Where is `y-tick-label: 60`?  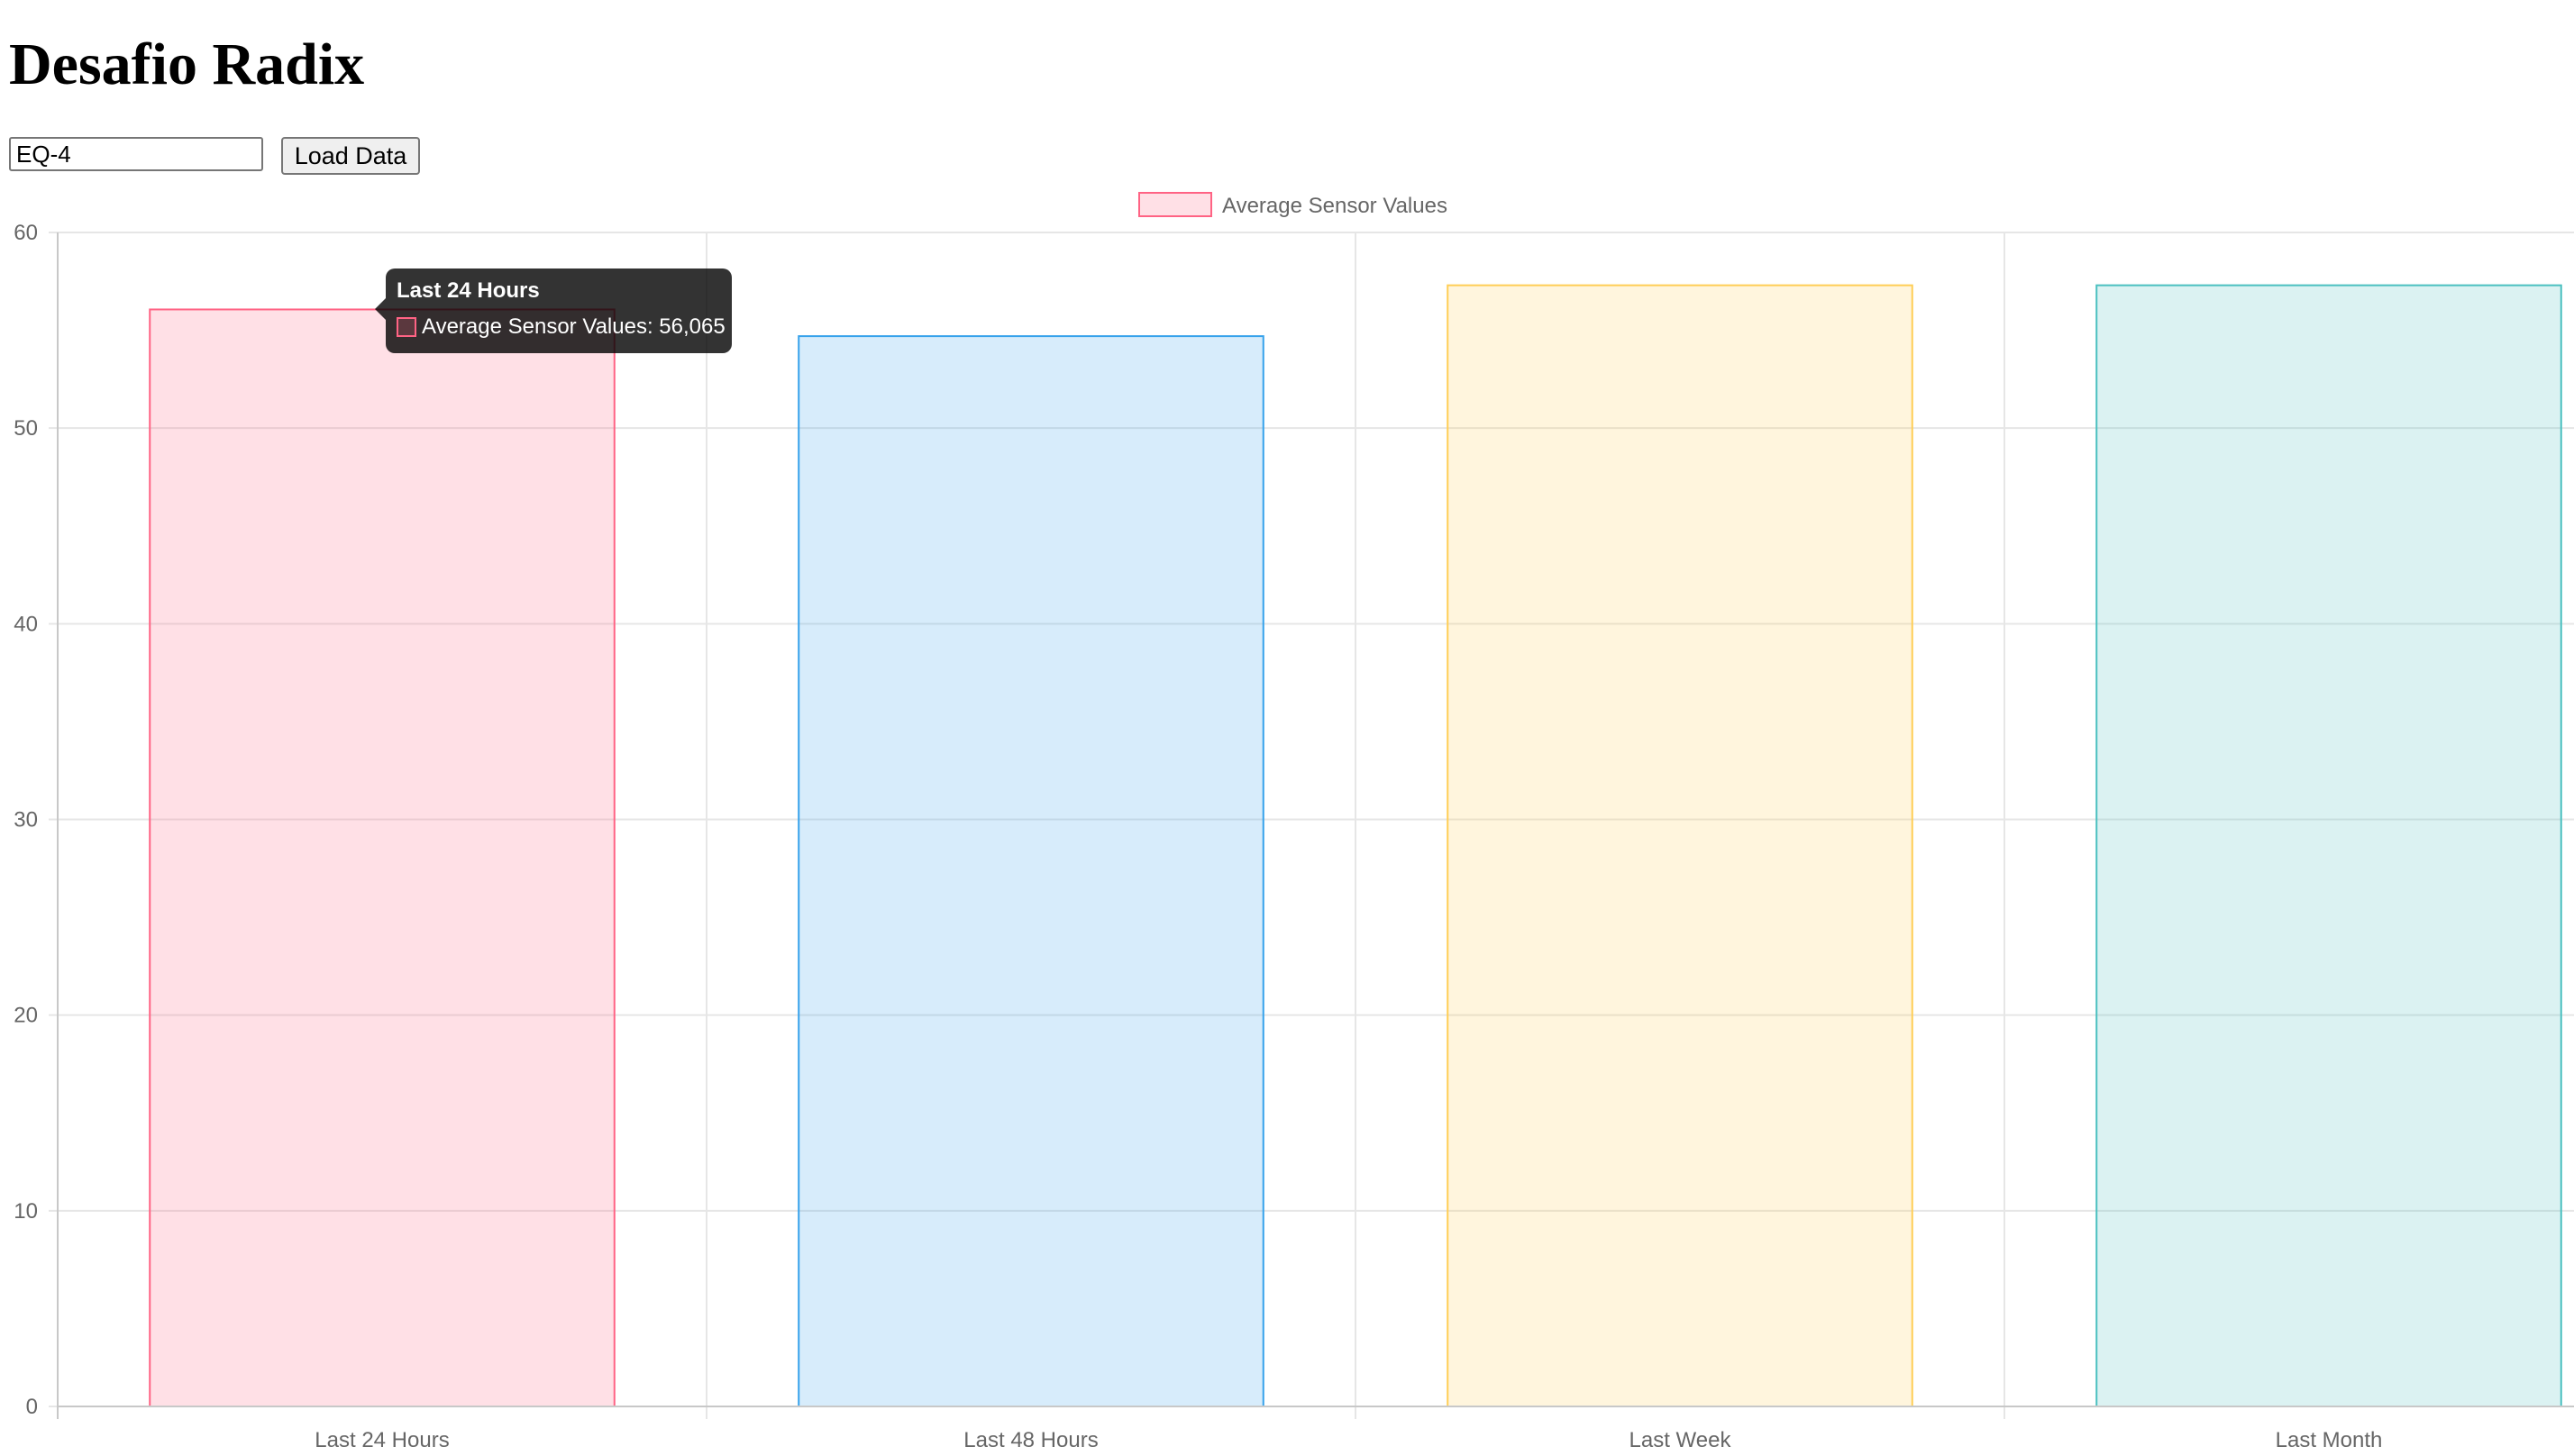
y-tick-label: 60 is located at coordinates (26, 233).